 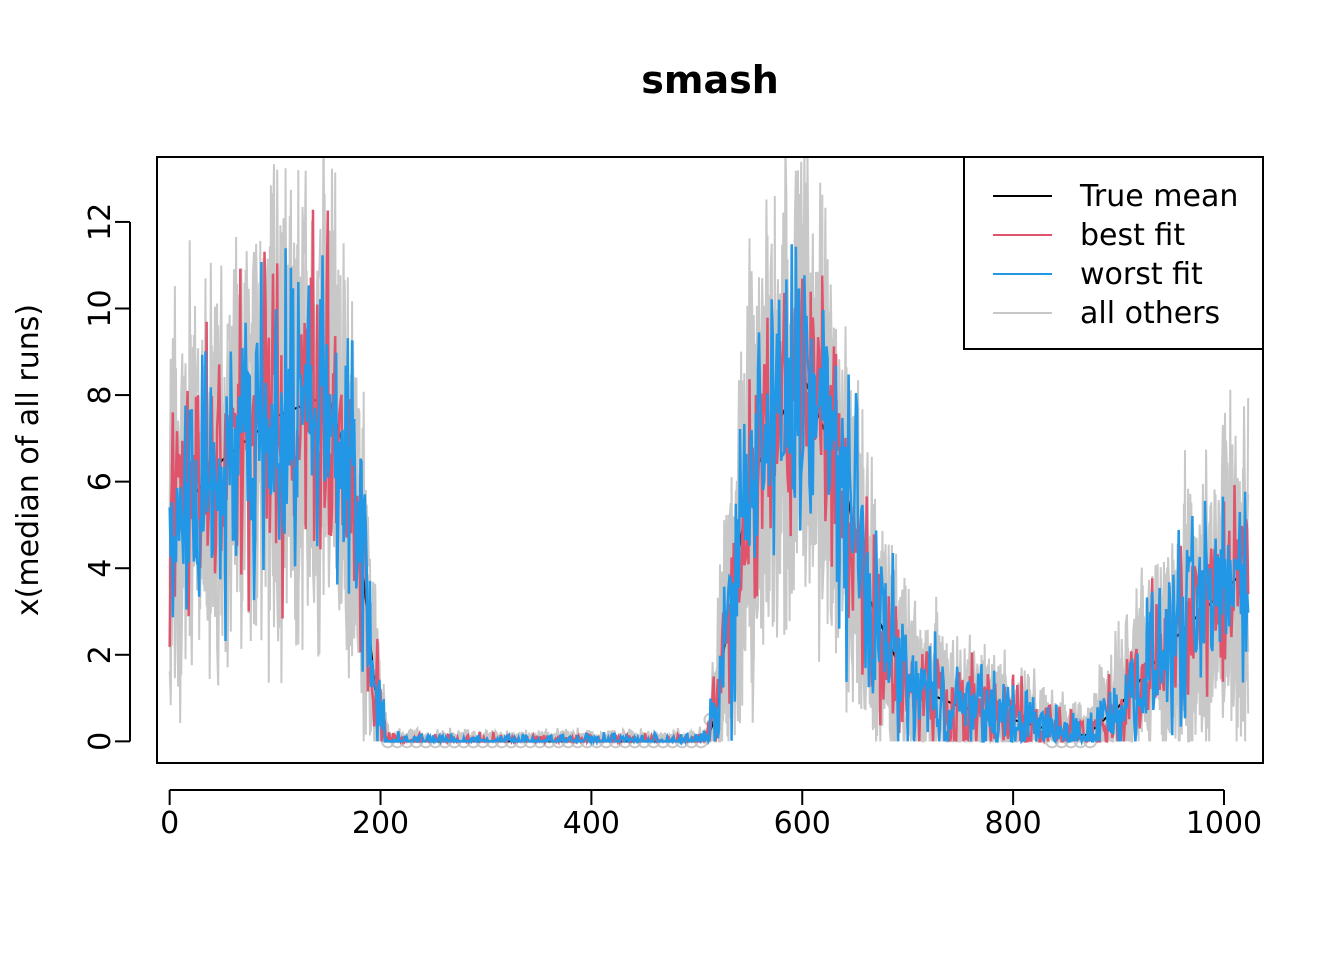 What do you see at coordinates (100, 741) in the screenshot?
I see `y-tick-label: 0` at bounding box center [100, 741].